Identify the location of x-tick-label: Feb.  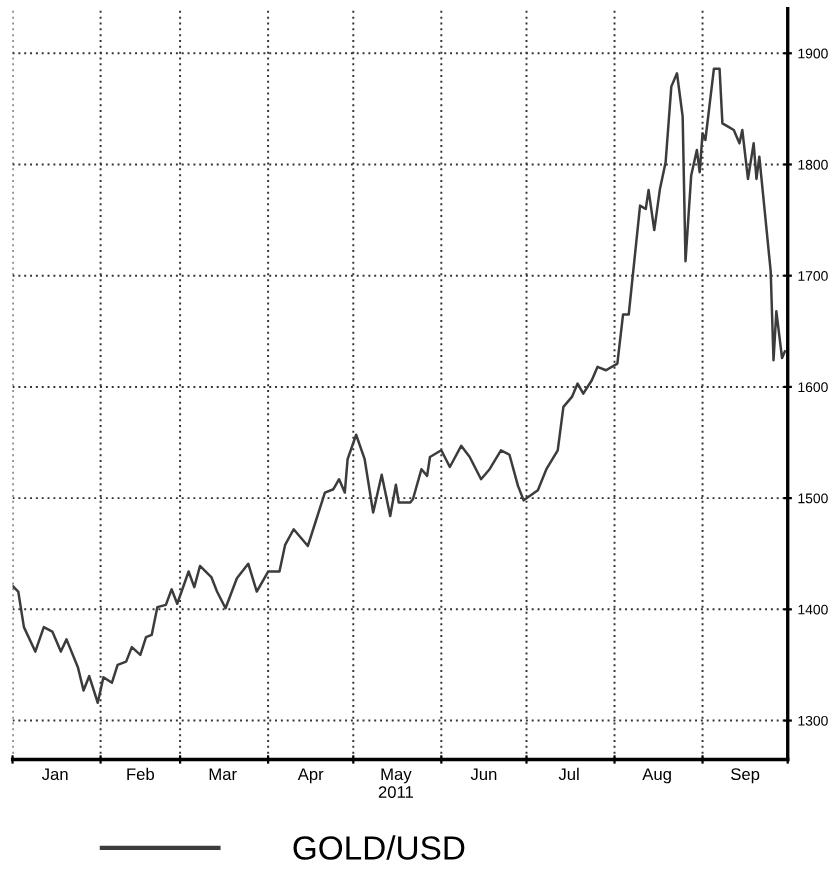
(140, 774).